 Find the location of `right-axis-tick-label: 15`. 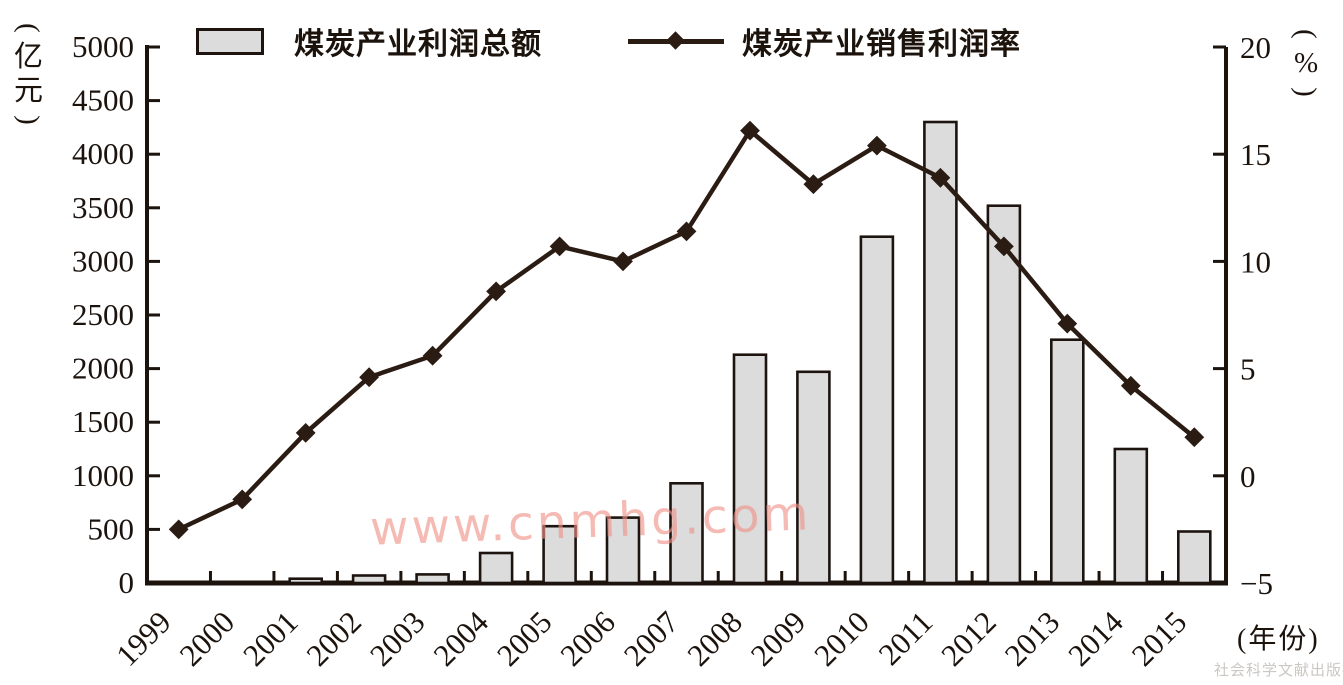

right-axis-tick-label: 15 is located at coordinates (1255, 154).